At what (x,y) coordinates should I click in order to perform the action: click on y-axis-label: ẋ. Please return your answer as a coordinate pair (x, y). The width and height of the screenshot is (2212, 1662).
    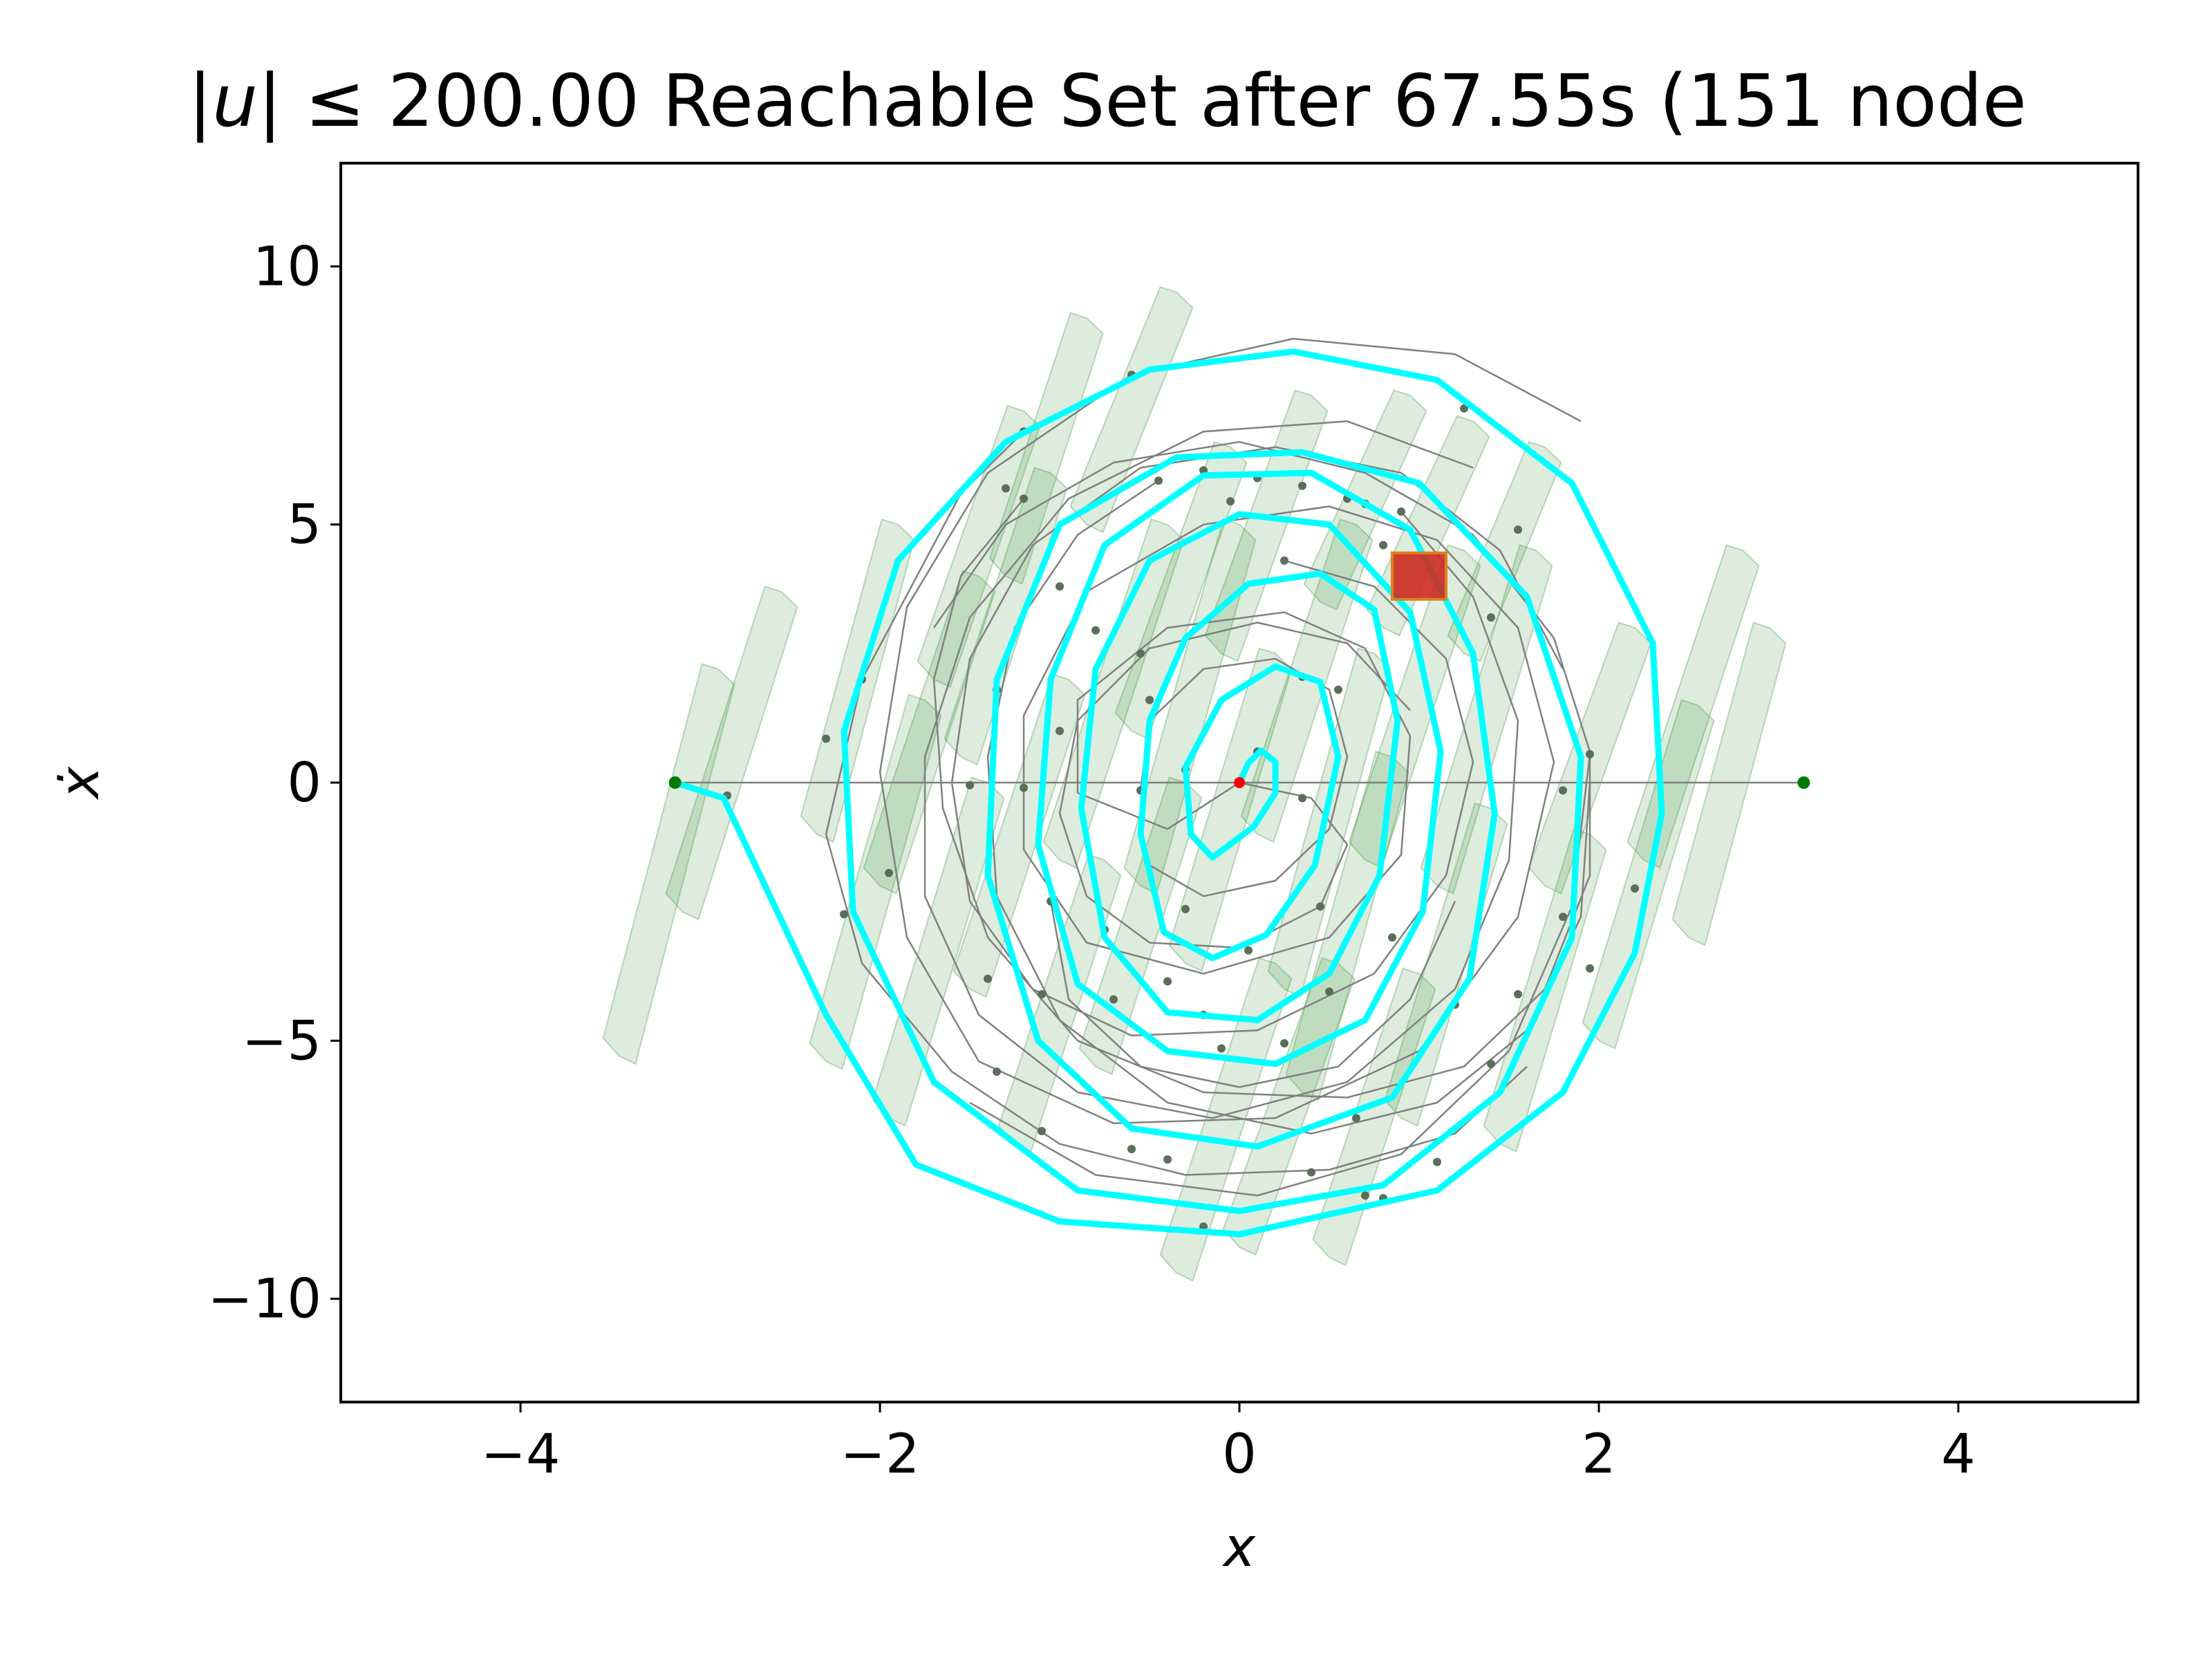
    Looking at the image, I should click on (80, 784).